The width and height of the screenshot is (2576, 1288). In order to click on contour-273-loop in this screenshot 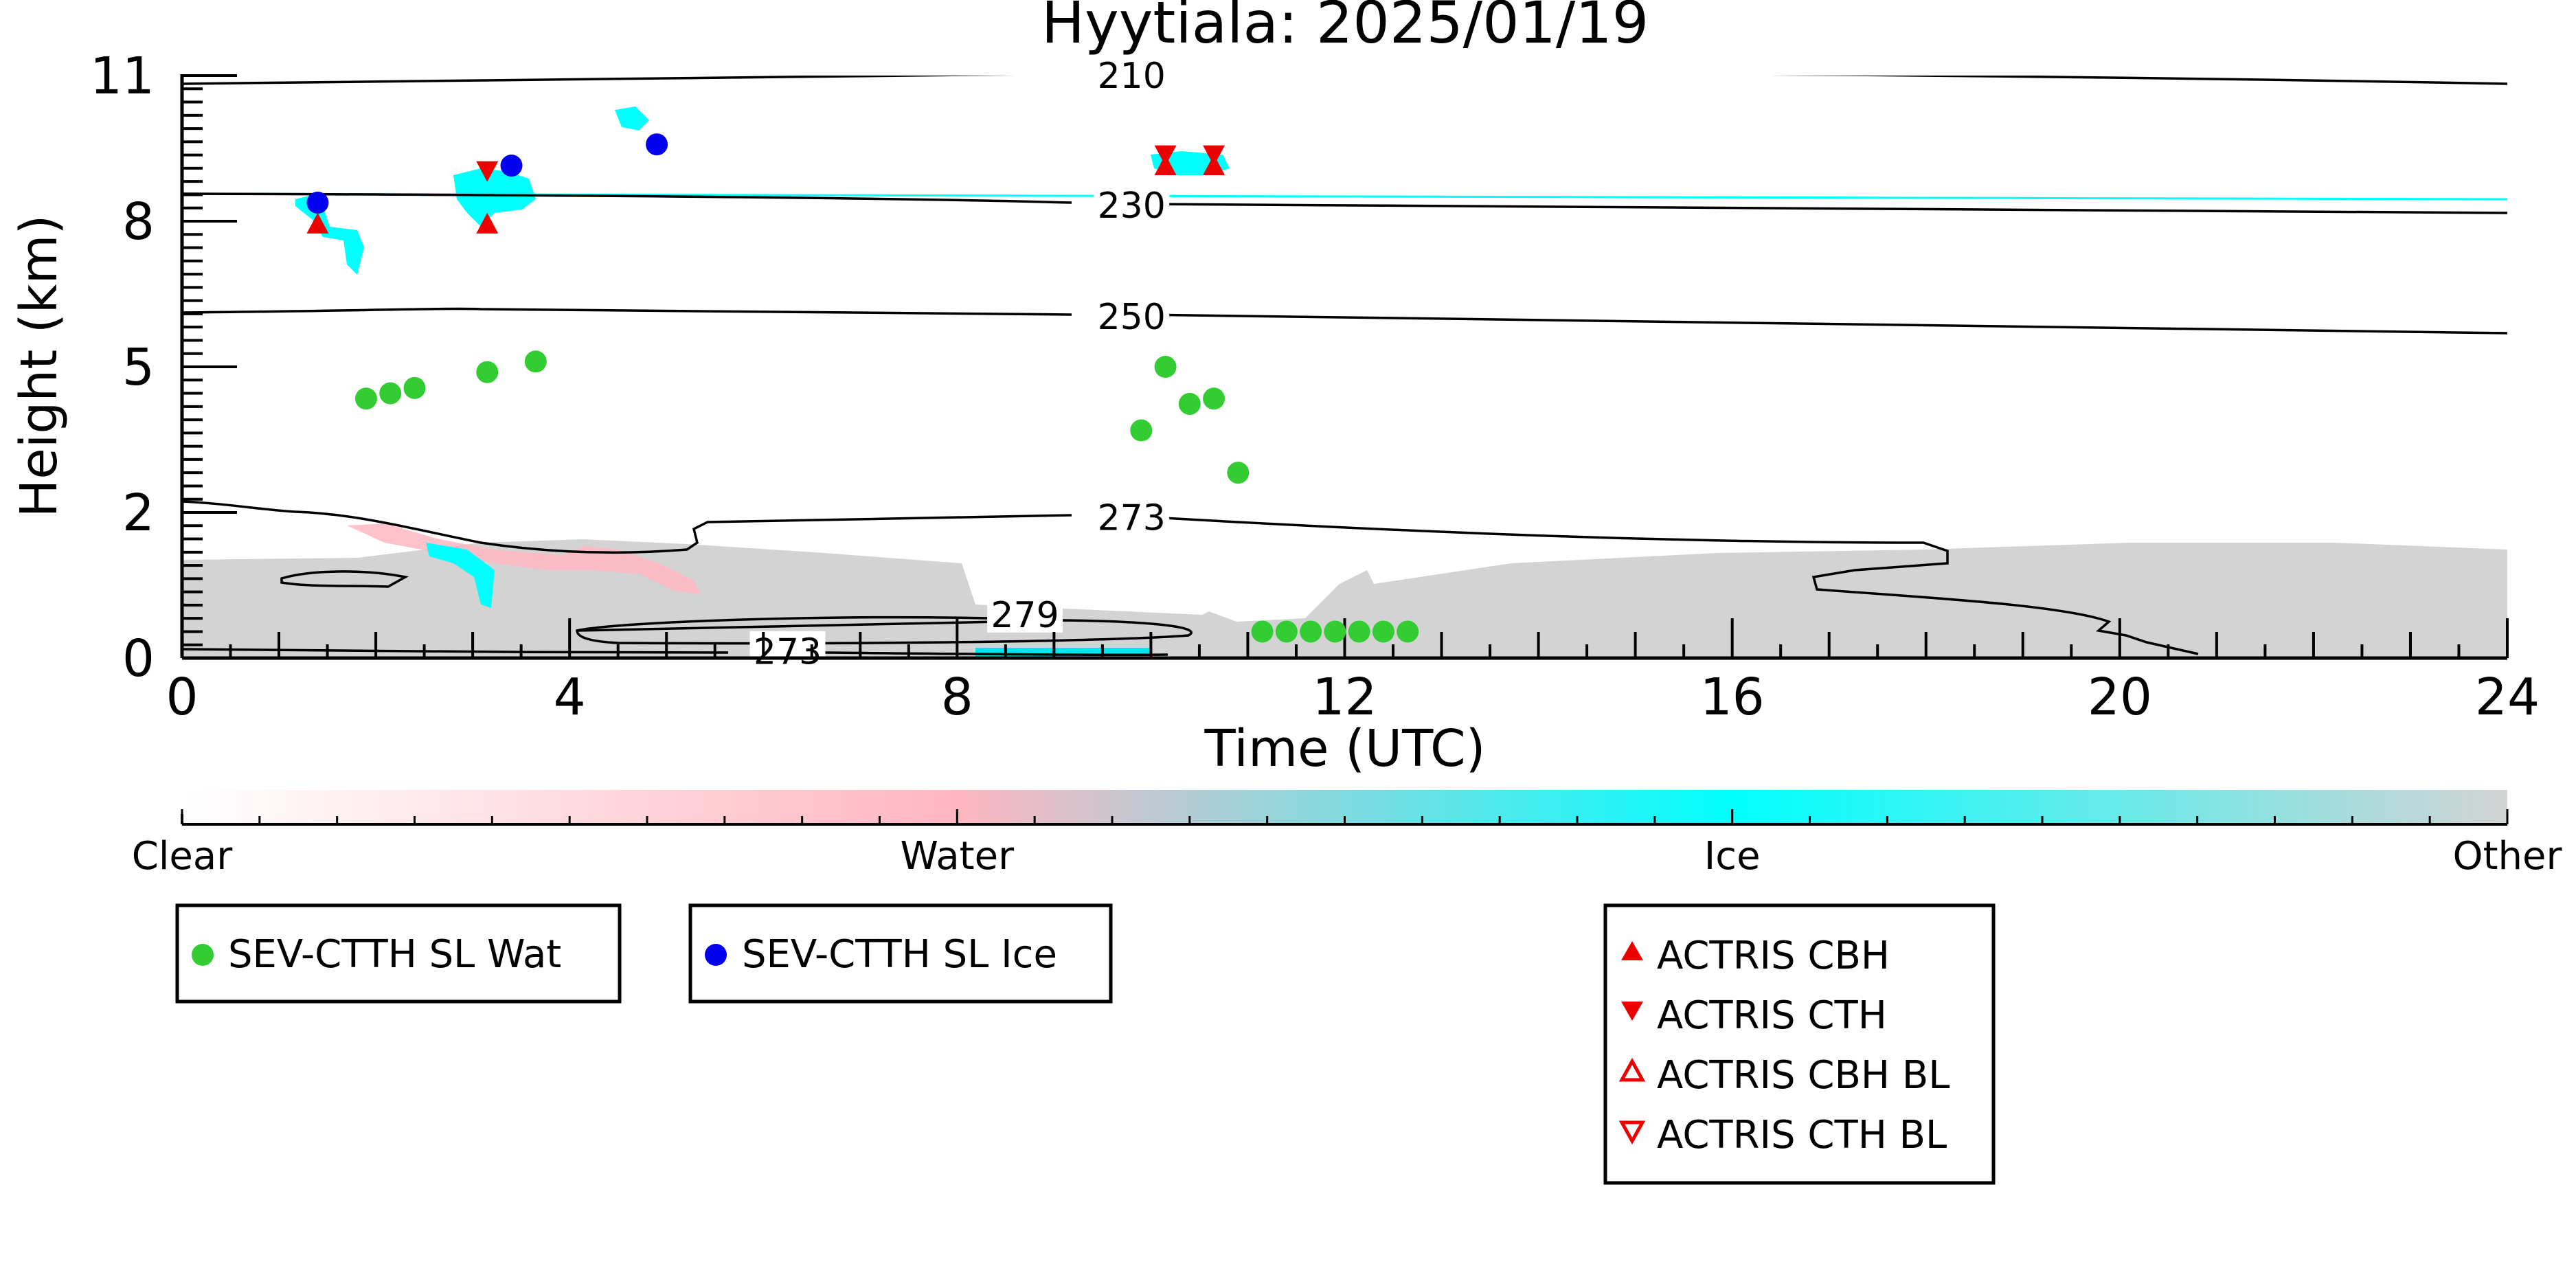, I will do `click(344, 579)`.